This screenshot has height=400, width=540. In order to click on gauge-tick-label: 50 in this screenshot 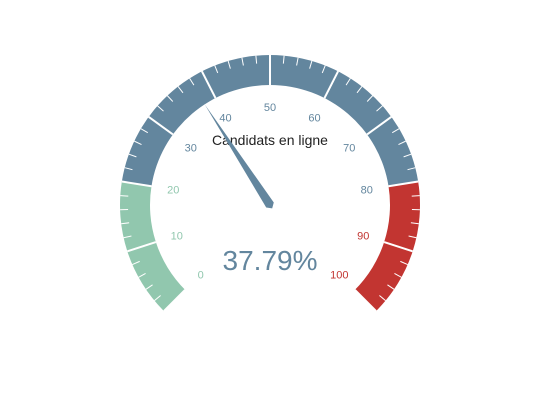, I will do `click(270, 108)`.